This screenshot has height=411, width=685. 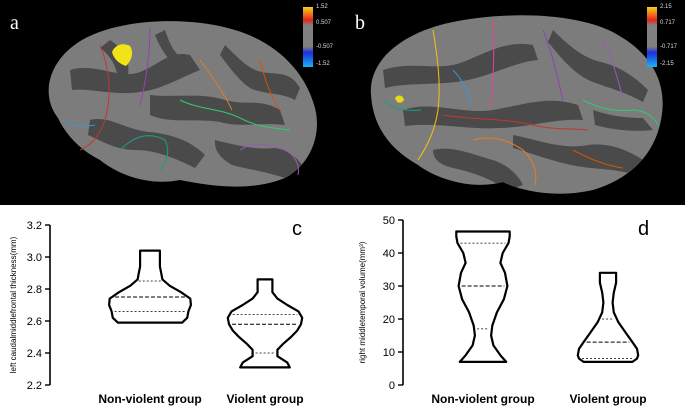 I want to click on y-tick-label: 40, so click(x=389, y=254).